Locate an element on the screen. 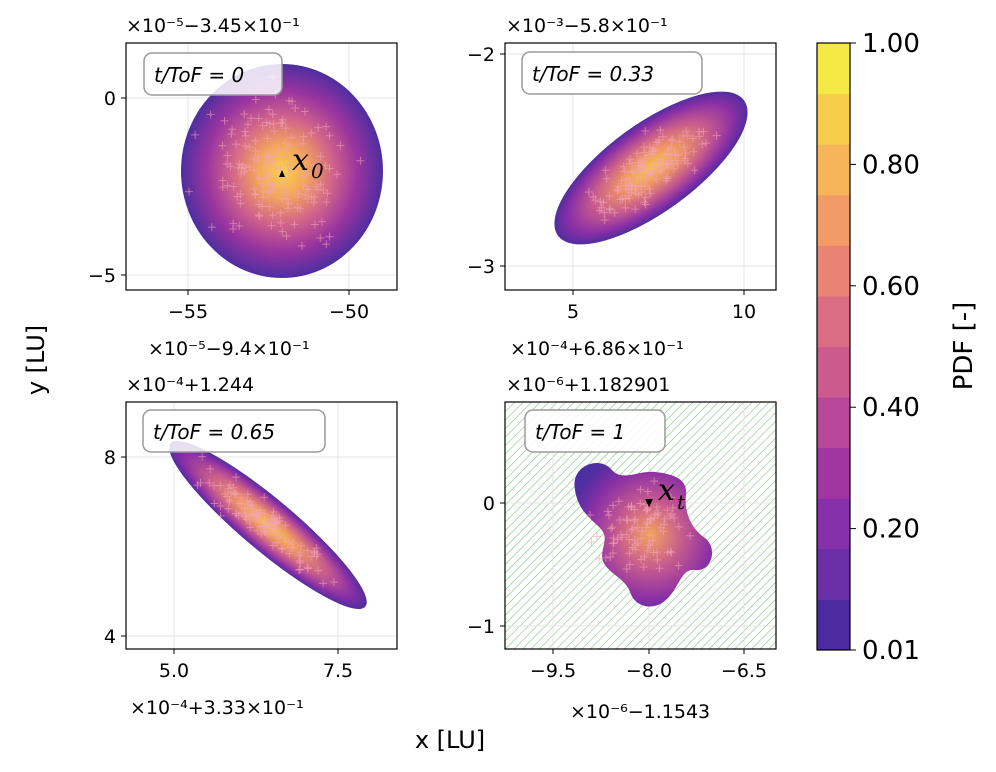 The height and width of the screenshot is (772, 996). x-tick-label: −6.5 is located at coordinates (744, 671).